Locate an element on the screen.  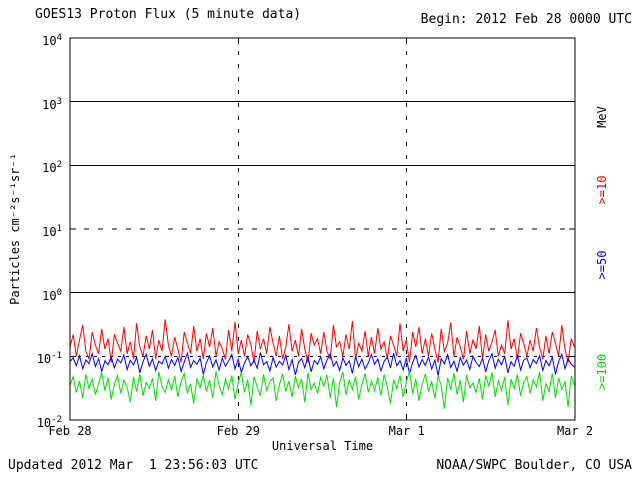
x-tick-label: Feb 28 is located at coordinates (70, 431).